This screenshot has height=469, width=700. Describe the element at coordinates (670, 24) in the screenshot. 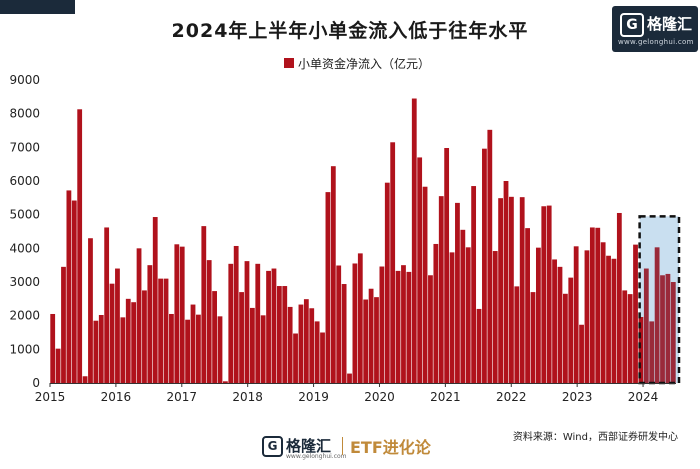

I see `brand-name: 格隆汇` at that location.